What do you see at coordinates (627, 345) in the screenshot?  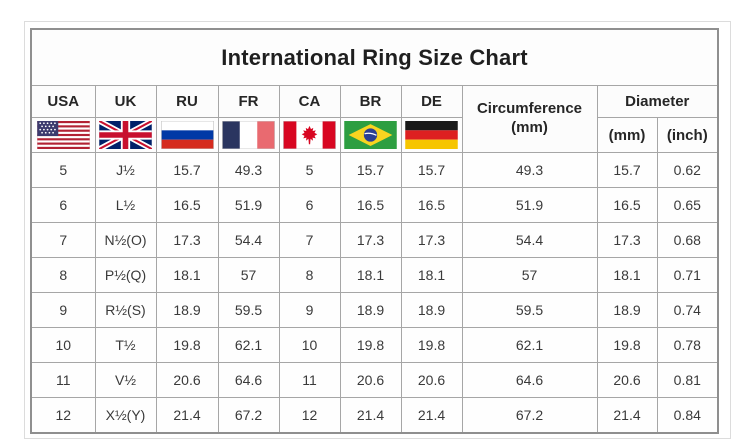 I see `cell-diameter_mm: 19.8` at bounding box center [627, 345].